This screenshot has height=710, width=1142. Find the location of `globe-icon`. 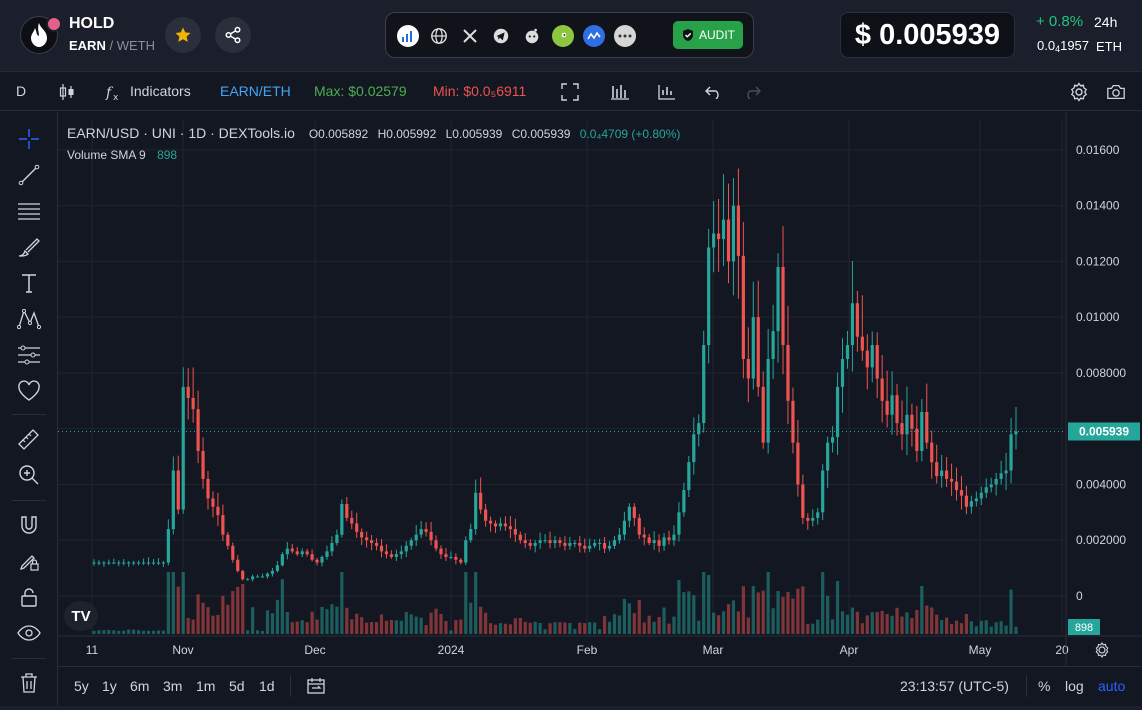

globe-icon is located at coordinates (439, 36).